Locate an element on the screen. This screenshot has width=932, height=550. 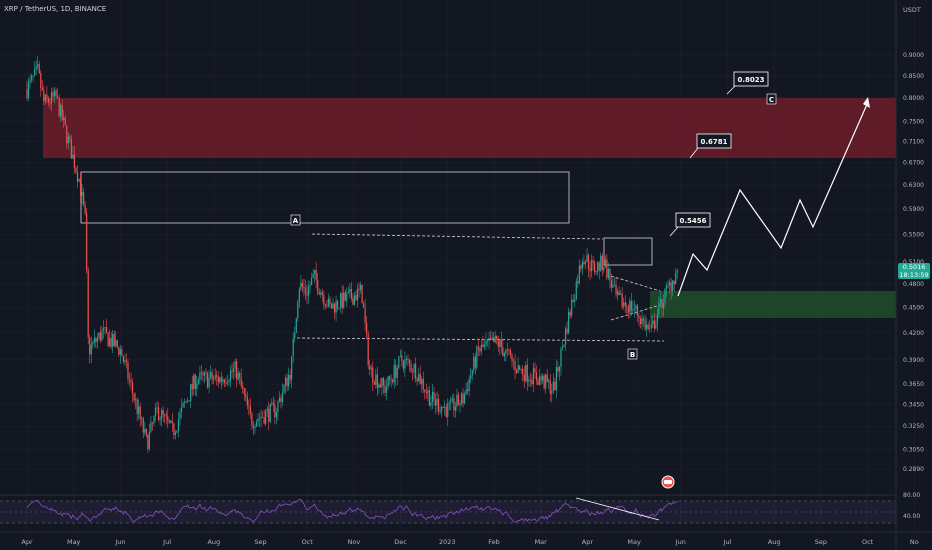
rsi-divergence-line is located at coordinates (617, 509).